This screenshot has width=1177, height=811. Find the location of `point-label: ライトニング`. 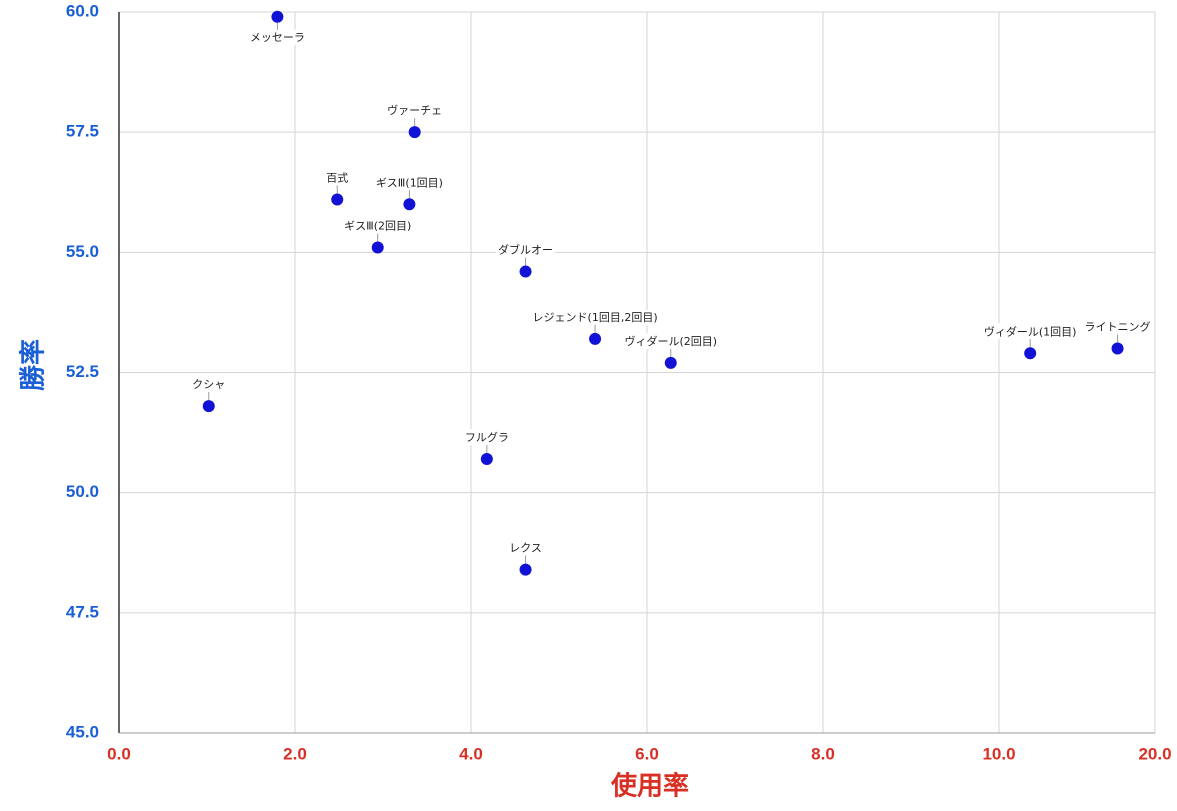

point-label: ライトニング is located at coordinates (1118, 326).